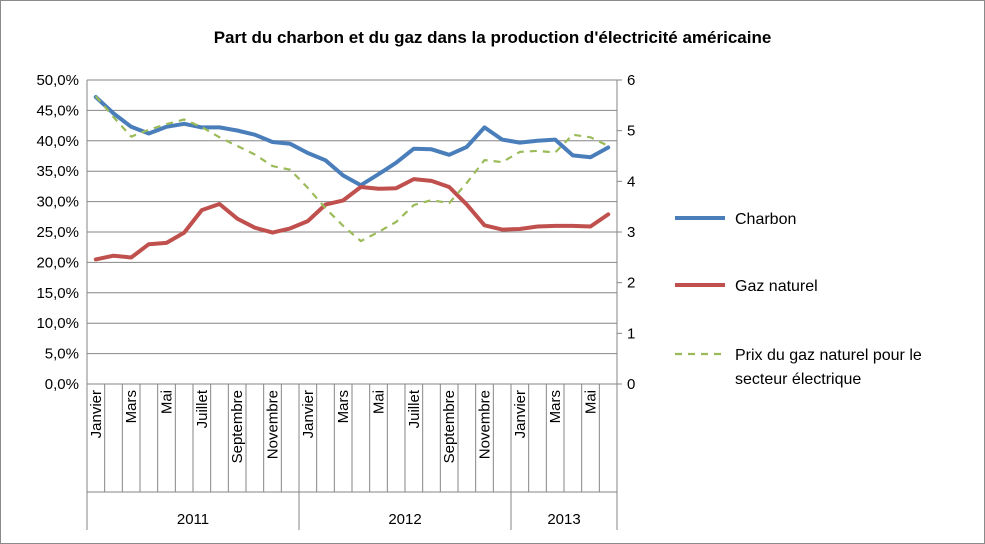  Describe the element at coordinates (57, 262) in the screenshot. I see `y-left-tick-label: 20,0%` at that location.